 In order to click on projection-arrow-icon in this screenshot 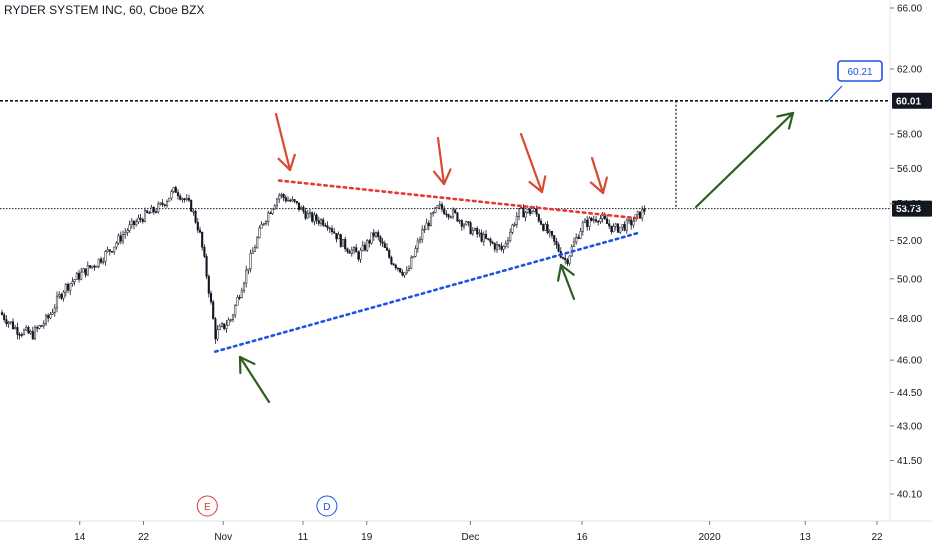, I will do `click(744, 160)`.